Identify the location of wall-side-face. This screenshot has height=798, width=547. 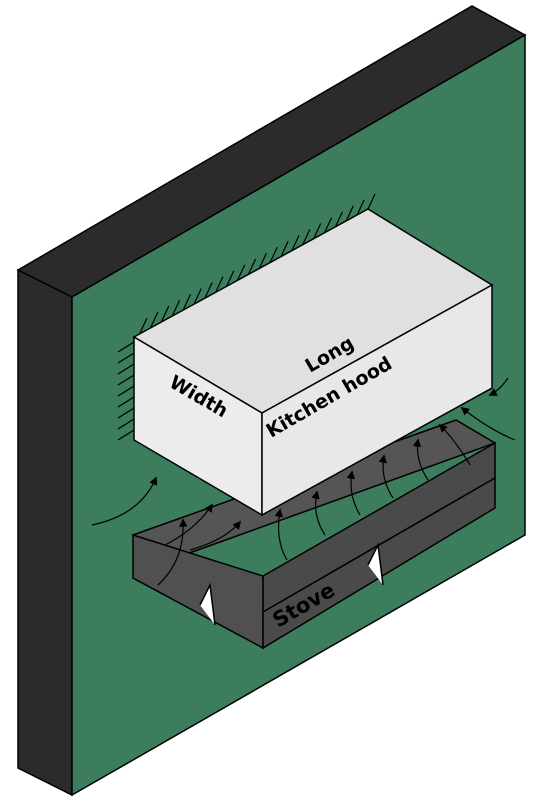
(45, 532).